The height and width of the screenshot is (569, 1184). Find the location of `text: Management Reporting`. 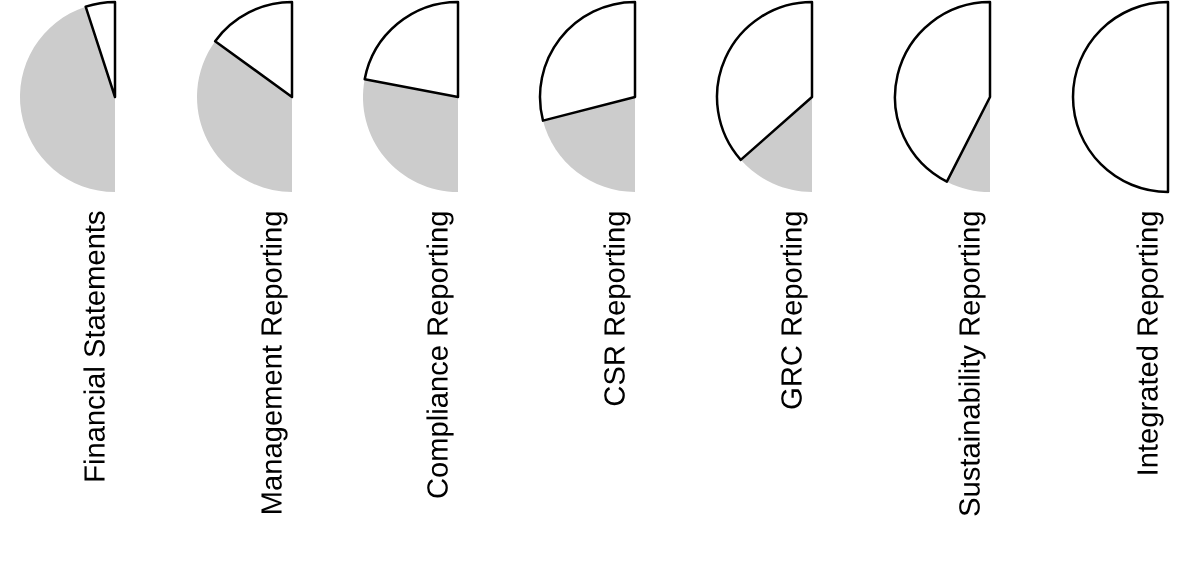

text: Management Reporting is located at coordinates (274, 362).